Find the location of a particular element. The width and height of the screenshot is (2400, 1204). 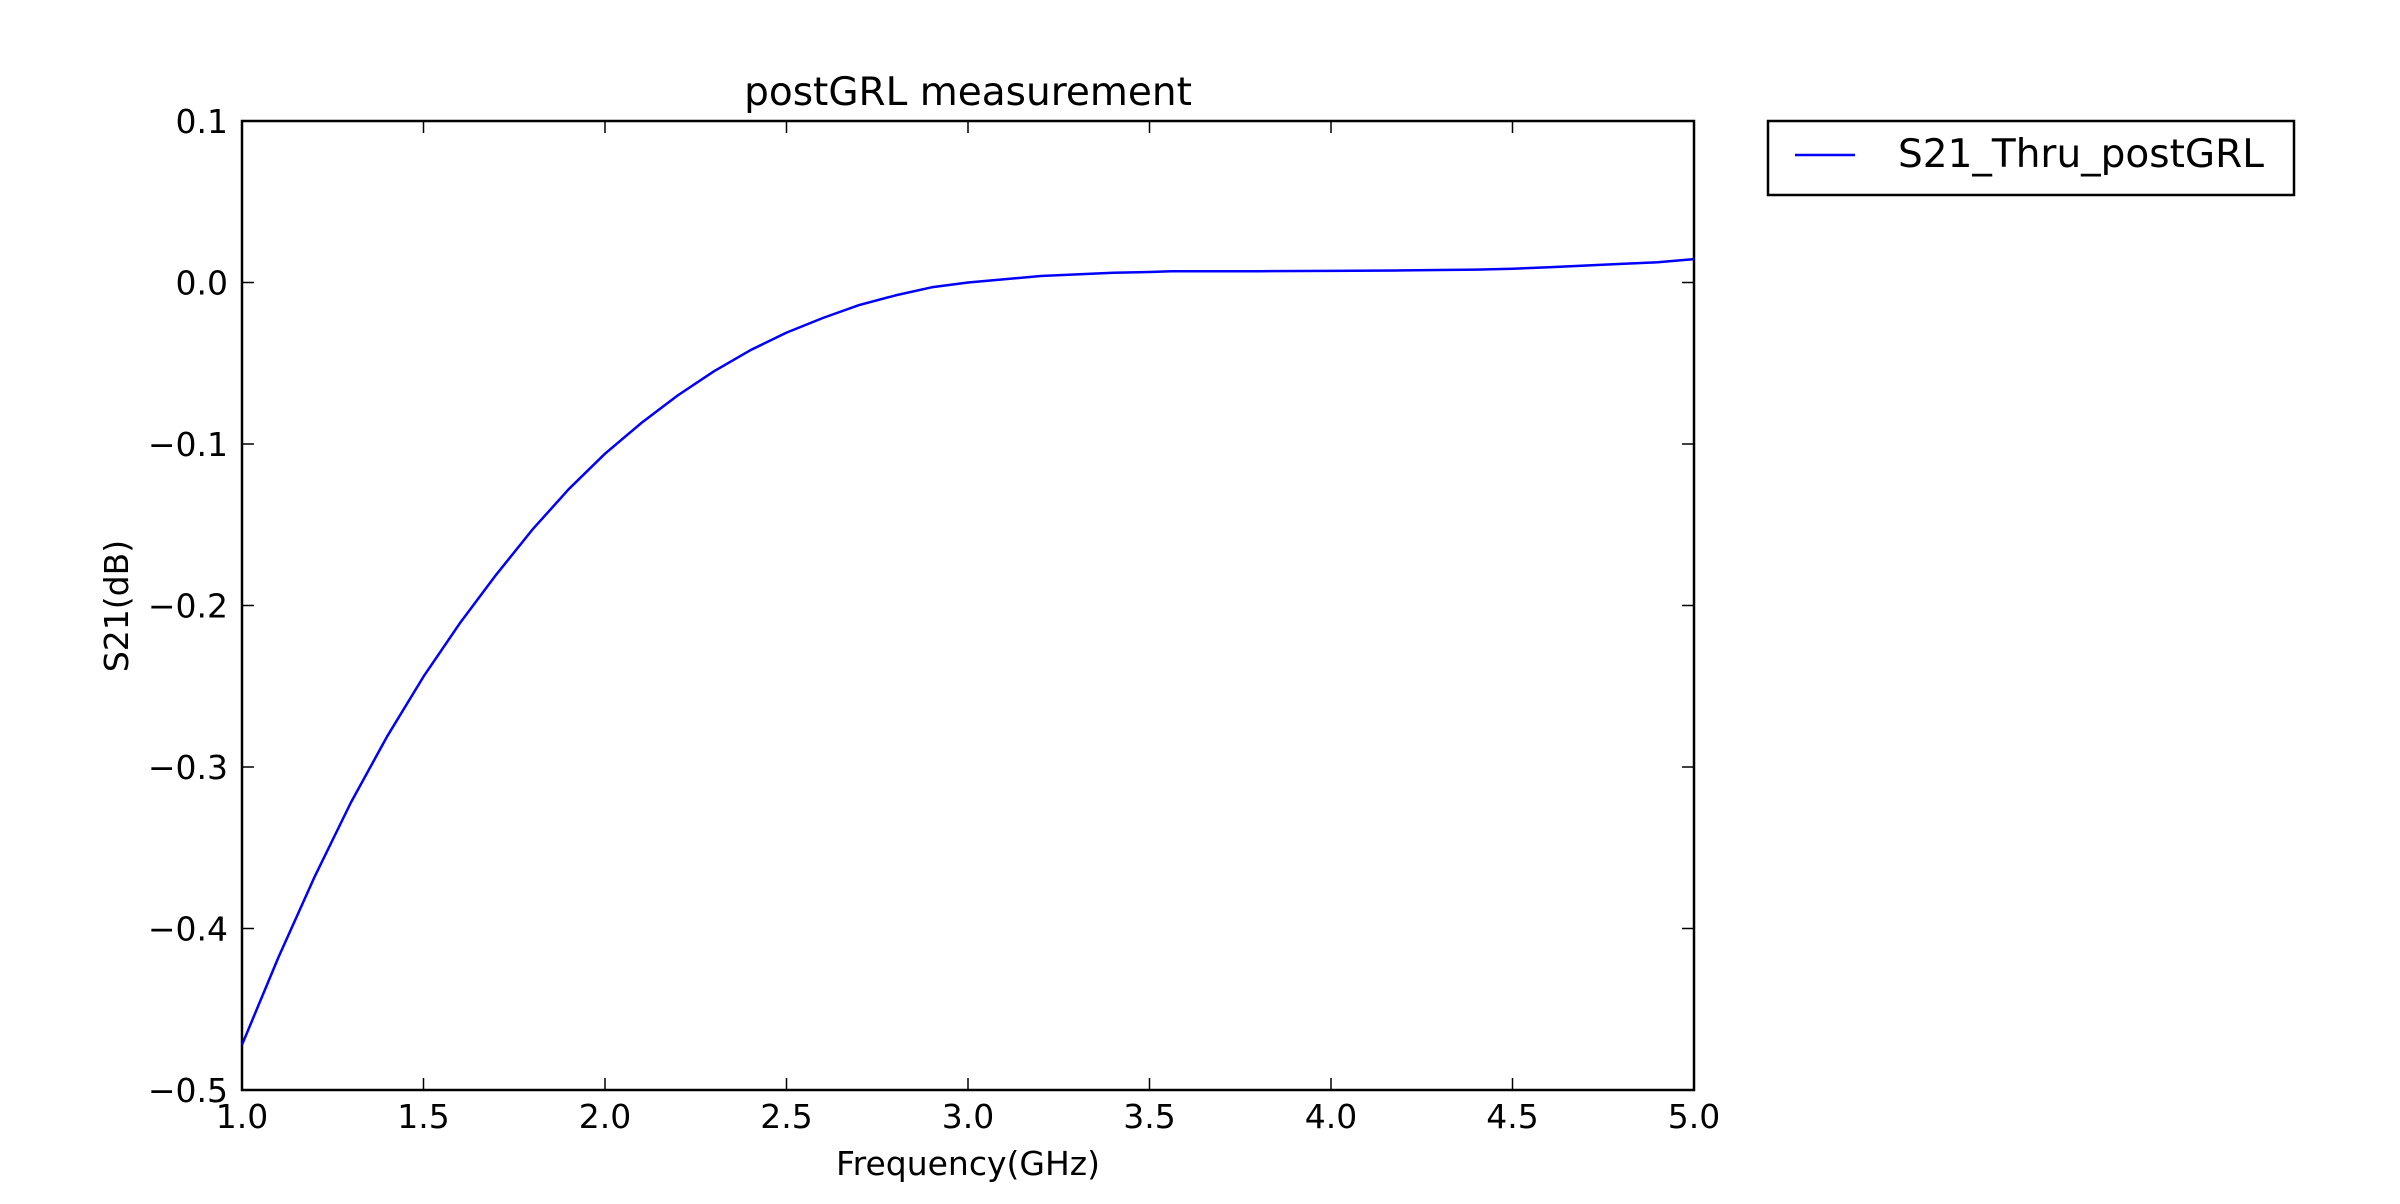

x-tick-label: 4.5 is located at coordinates (1512, 1116).